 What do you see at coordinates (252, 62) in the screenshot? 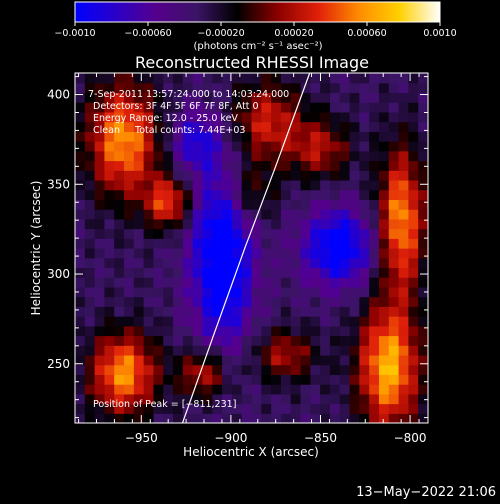
I see `chart-title: Reconstructed RHESSI Image` at bounding box center [252, 62].